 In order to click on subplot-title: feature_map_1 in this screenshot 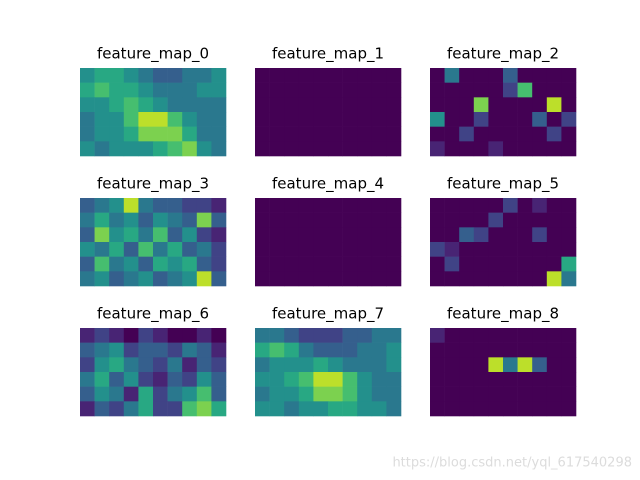, I will do `click(328, 54)`.